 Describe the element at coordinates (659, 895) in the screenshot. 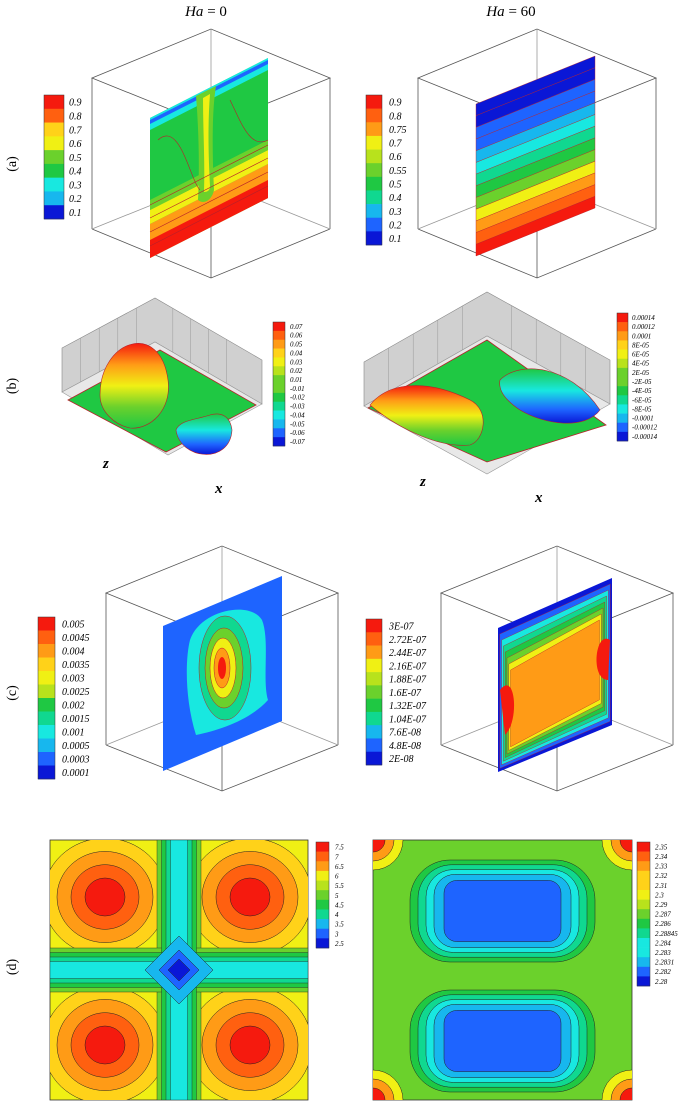

I see `colorbar-label: 2.3` at that location.